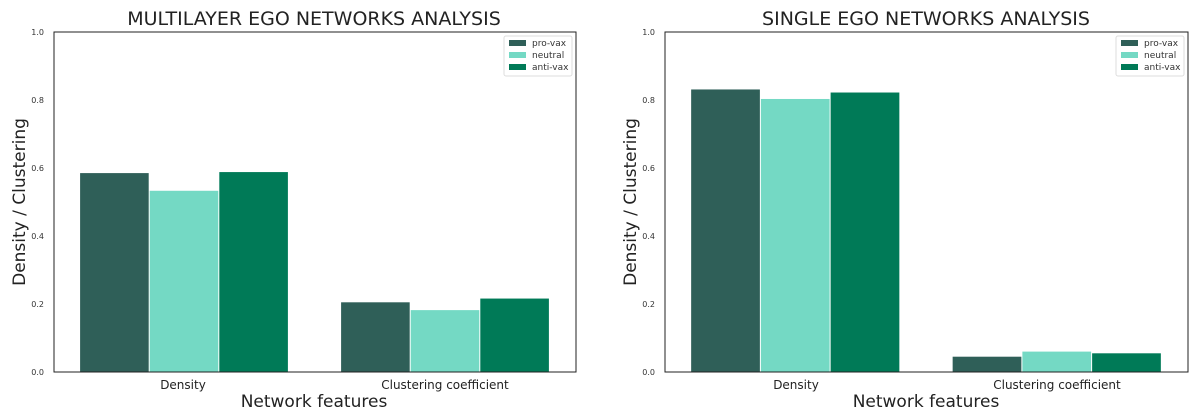 The image size is (1192, 411). I want to click on chart-title: MULTILAYER EGO NETWORKS ANALYSIS, so click(314, 19).